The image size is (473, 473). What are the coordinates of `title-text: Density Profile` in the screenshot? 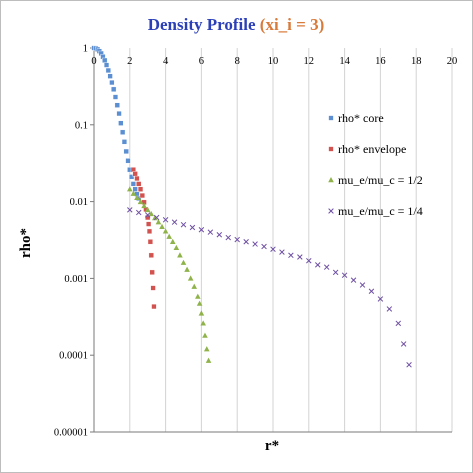 It's located at (202, 24).